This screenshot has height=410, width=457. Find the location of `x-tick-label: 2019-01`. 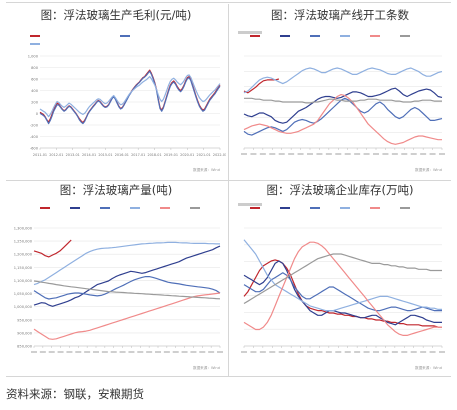

x-tick-label: 2019-01 is located at coordinates (171, 155).